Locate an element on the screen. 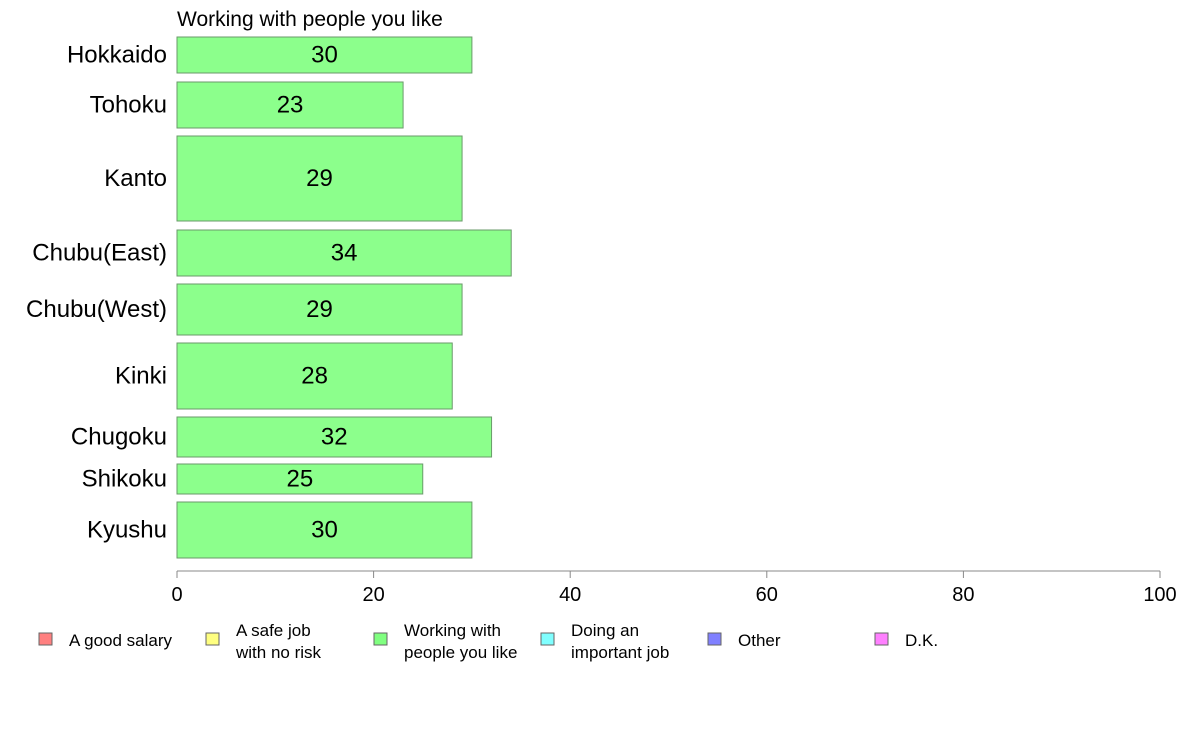  bar-hokkaido is located at coordinates (324, 55).